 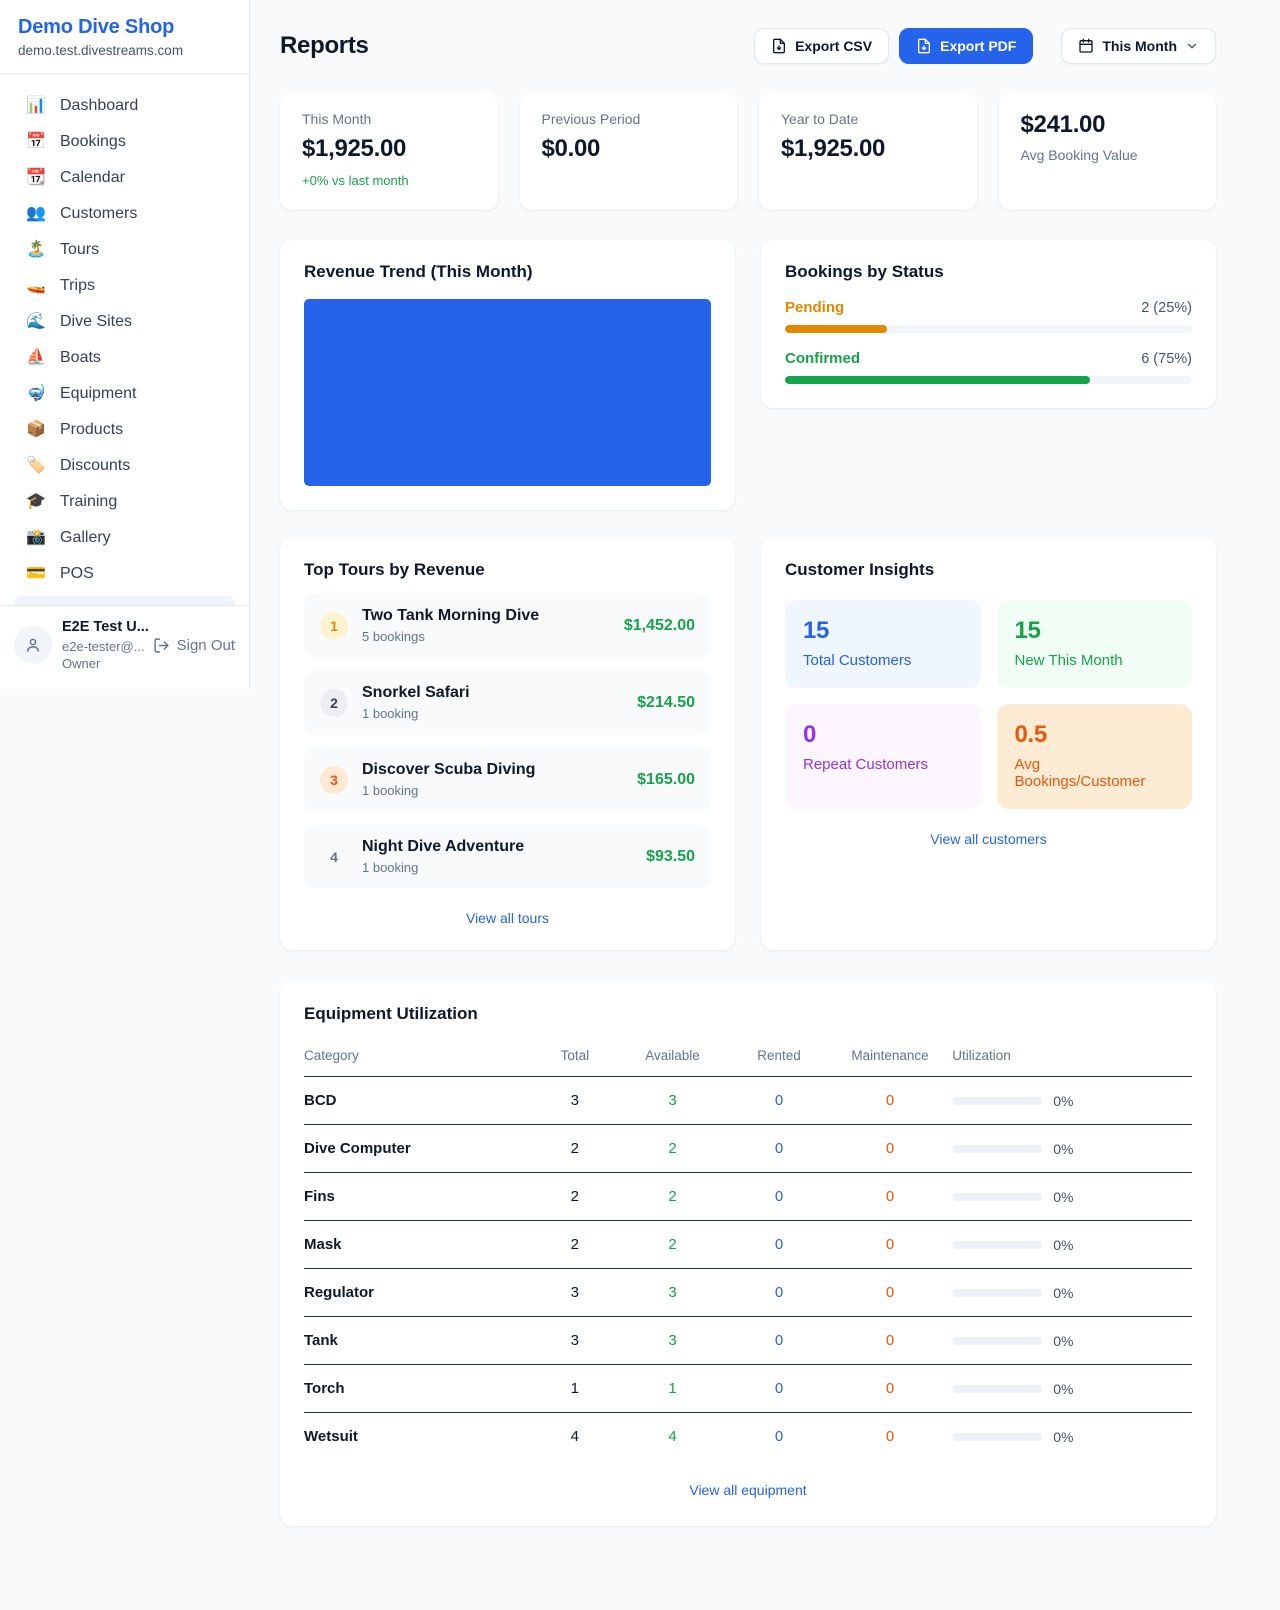 What do you see at coordinates (672, 1292) in the screenshot?
I see `cell-available: 3` at bounding box center [672, 1292].